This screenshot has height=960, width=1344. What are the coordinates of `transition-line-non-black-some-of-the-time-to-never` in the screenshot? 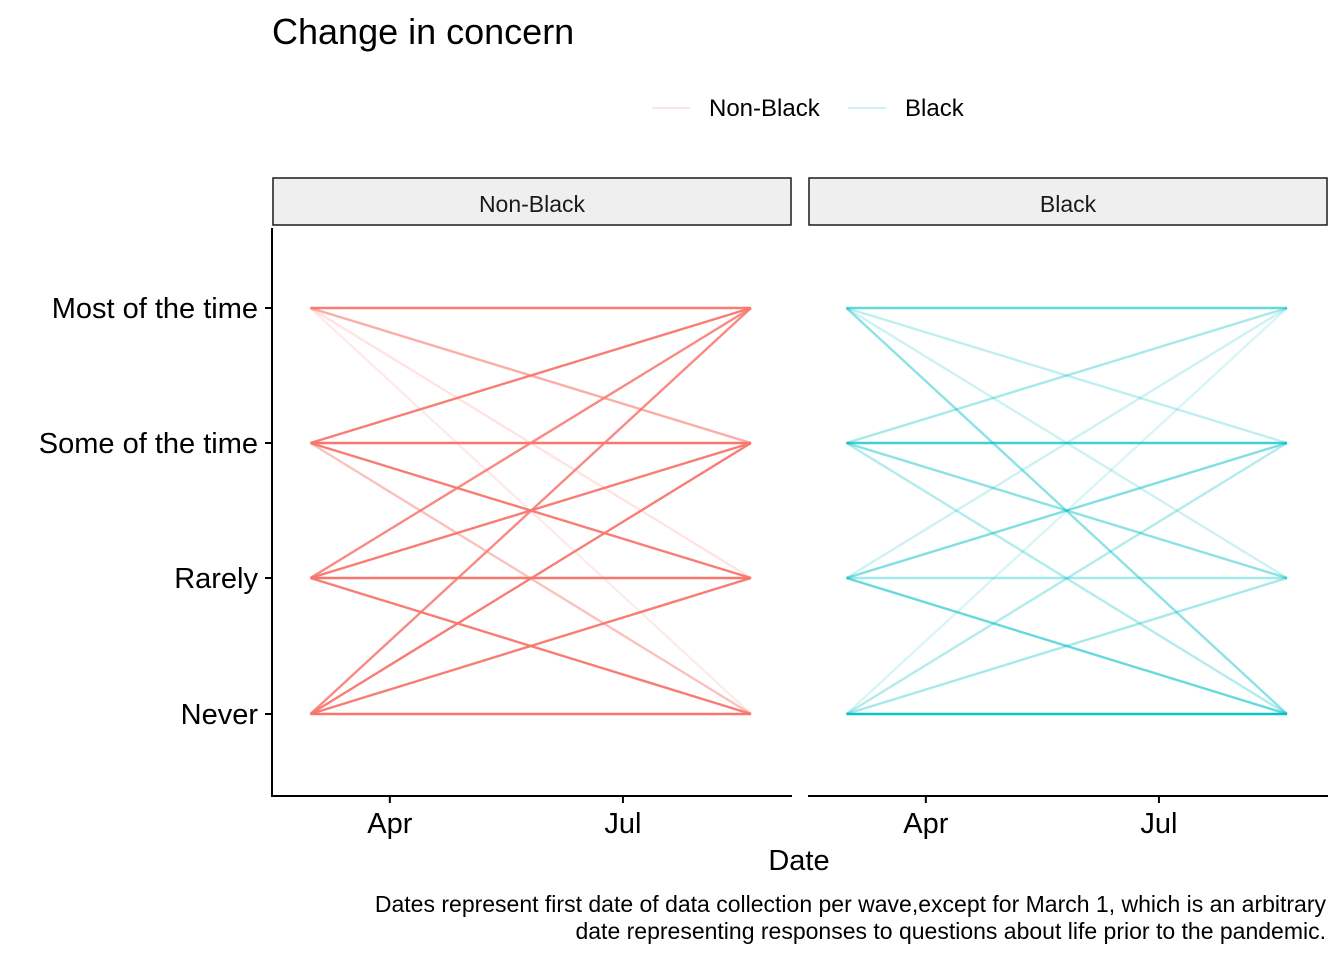 It's located at (530, 578).